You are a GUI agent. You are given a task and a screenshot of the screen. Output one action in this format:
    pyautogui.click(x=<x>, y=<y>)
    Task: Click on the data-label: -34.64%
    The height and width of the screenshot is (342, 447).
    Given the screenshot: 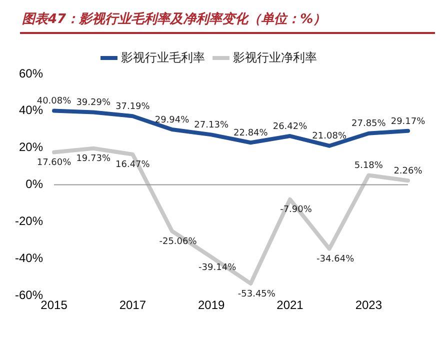 What is the action you would take?
    pyautogui.click(x=335, y=259)
    